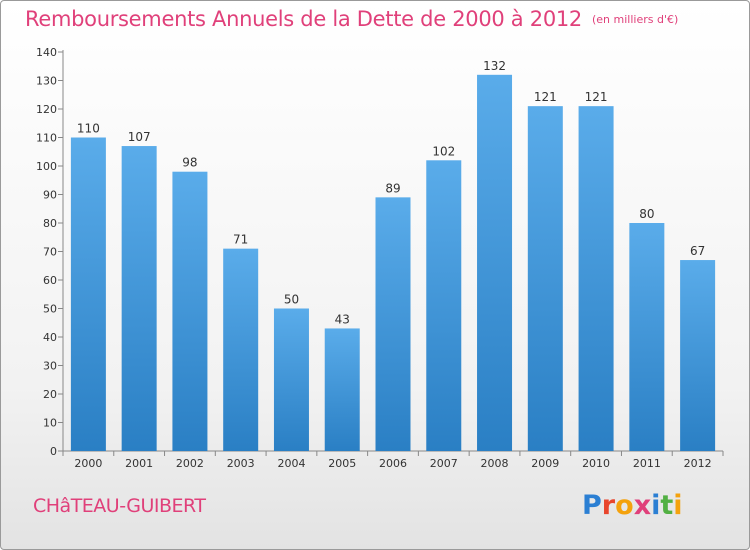 The height and width of the screenshot is (550, 750). Describe the element at coordinates (46, 109) in the screenshot. I see `y-tick-label: 120` at that location.